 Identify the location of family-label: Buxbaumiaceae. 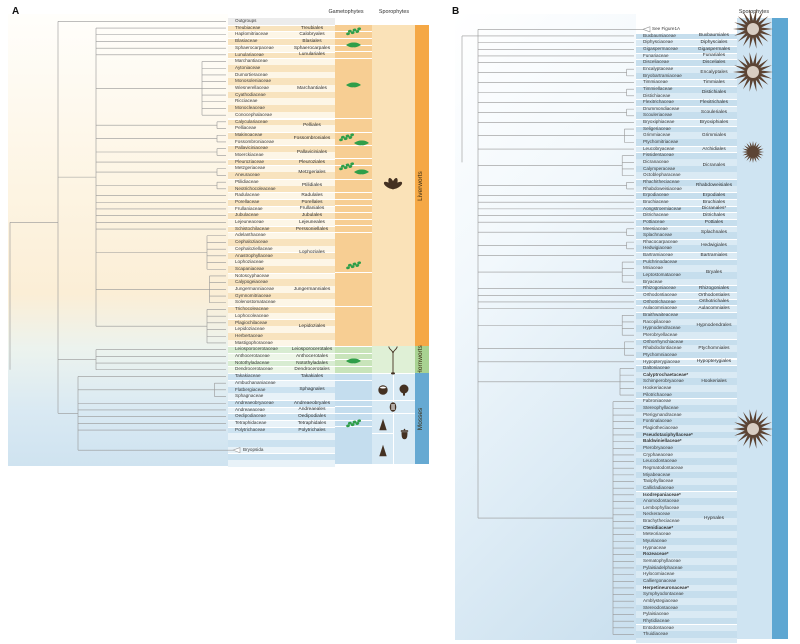
(659, 35).